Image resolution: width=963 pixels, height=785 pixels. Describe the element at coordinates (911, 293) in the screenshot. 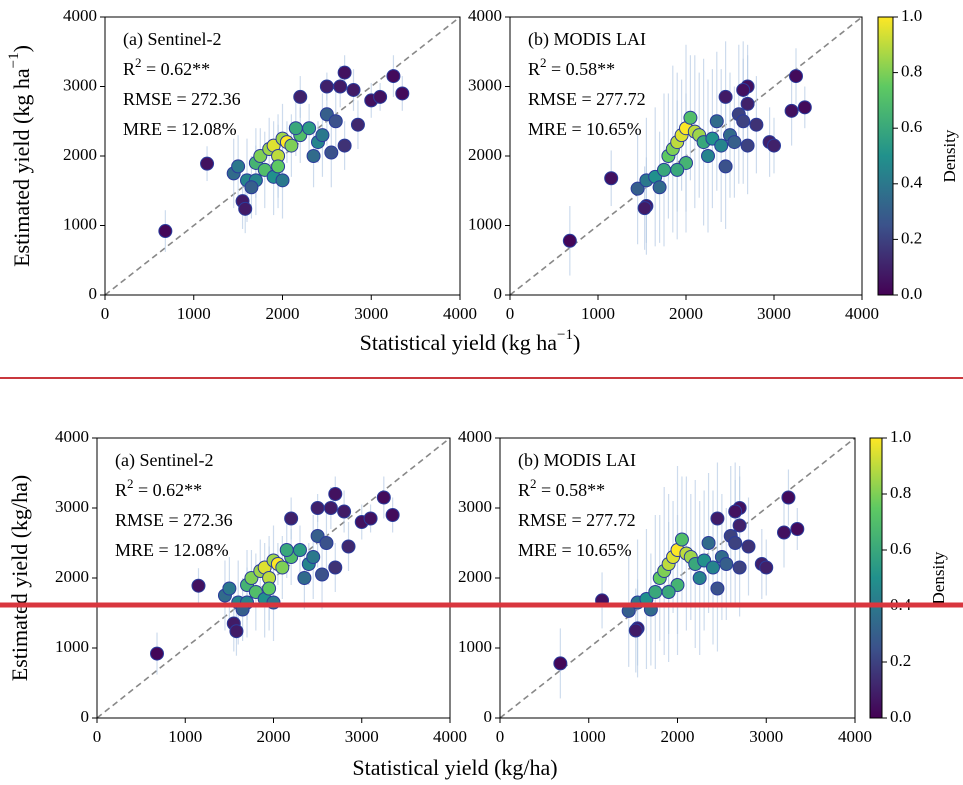

I see `colorbar-tick-label: 0.0` at that location.